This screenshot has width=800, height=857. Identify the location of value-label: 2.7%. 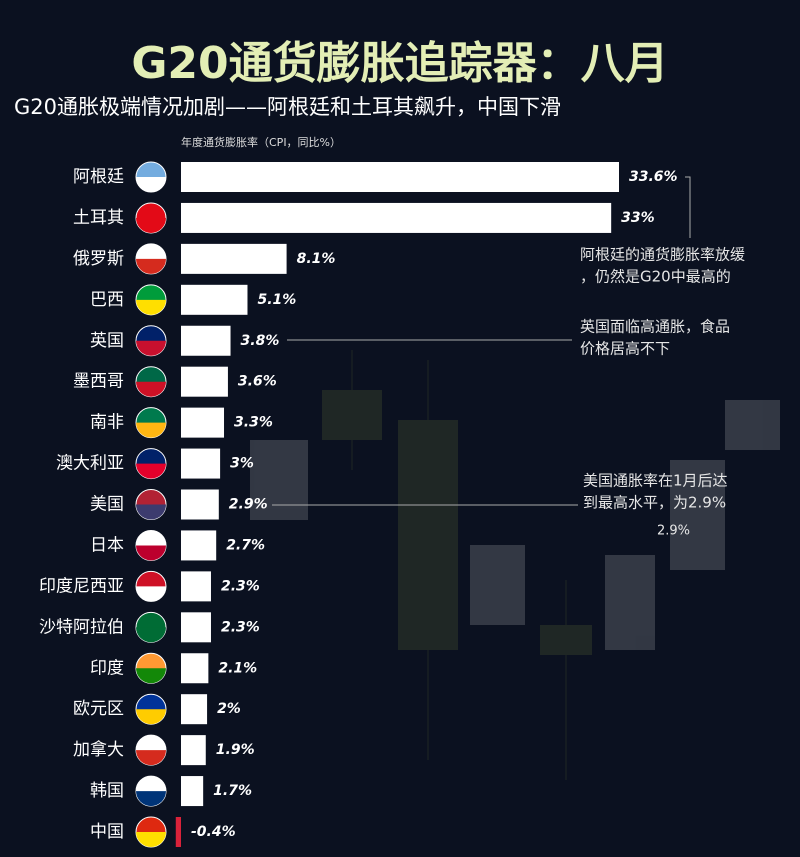
(245, 545).